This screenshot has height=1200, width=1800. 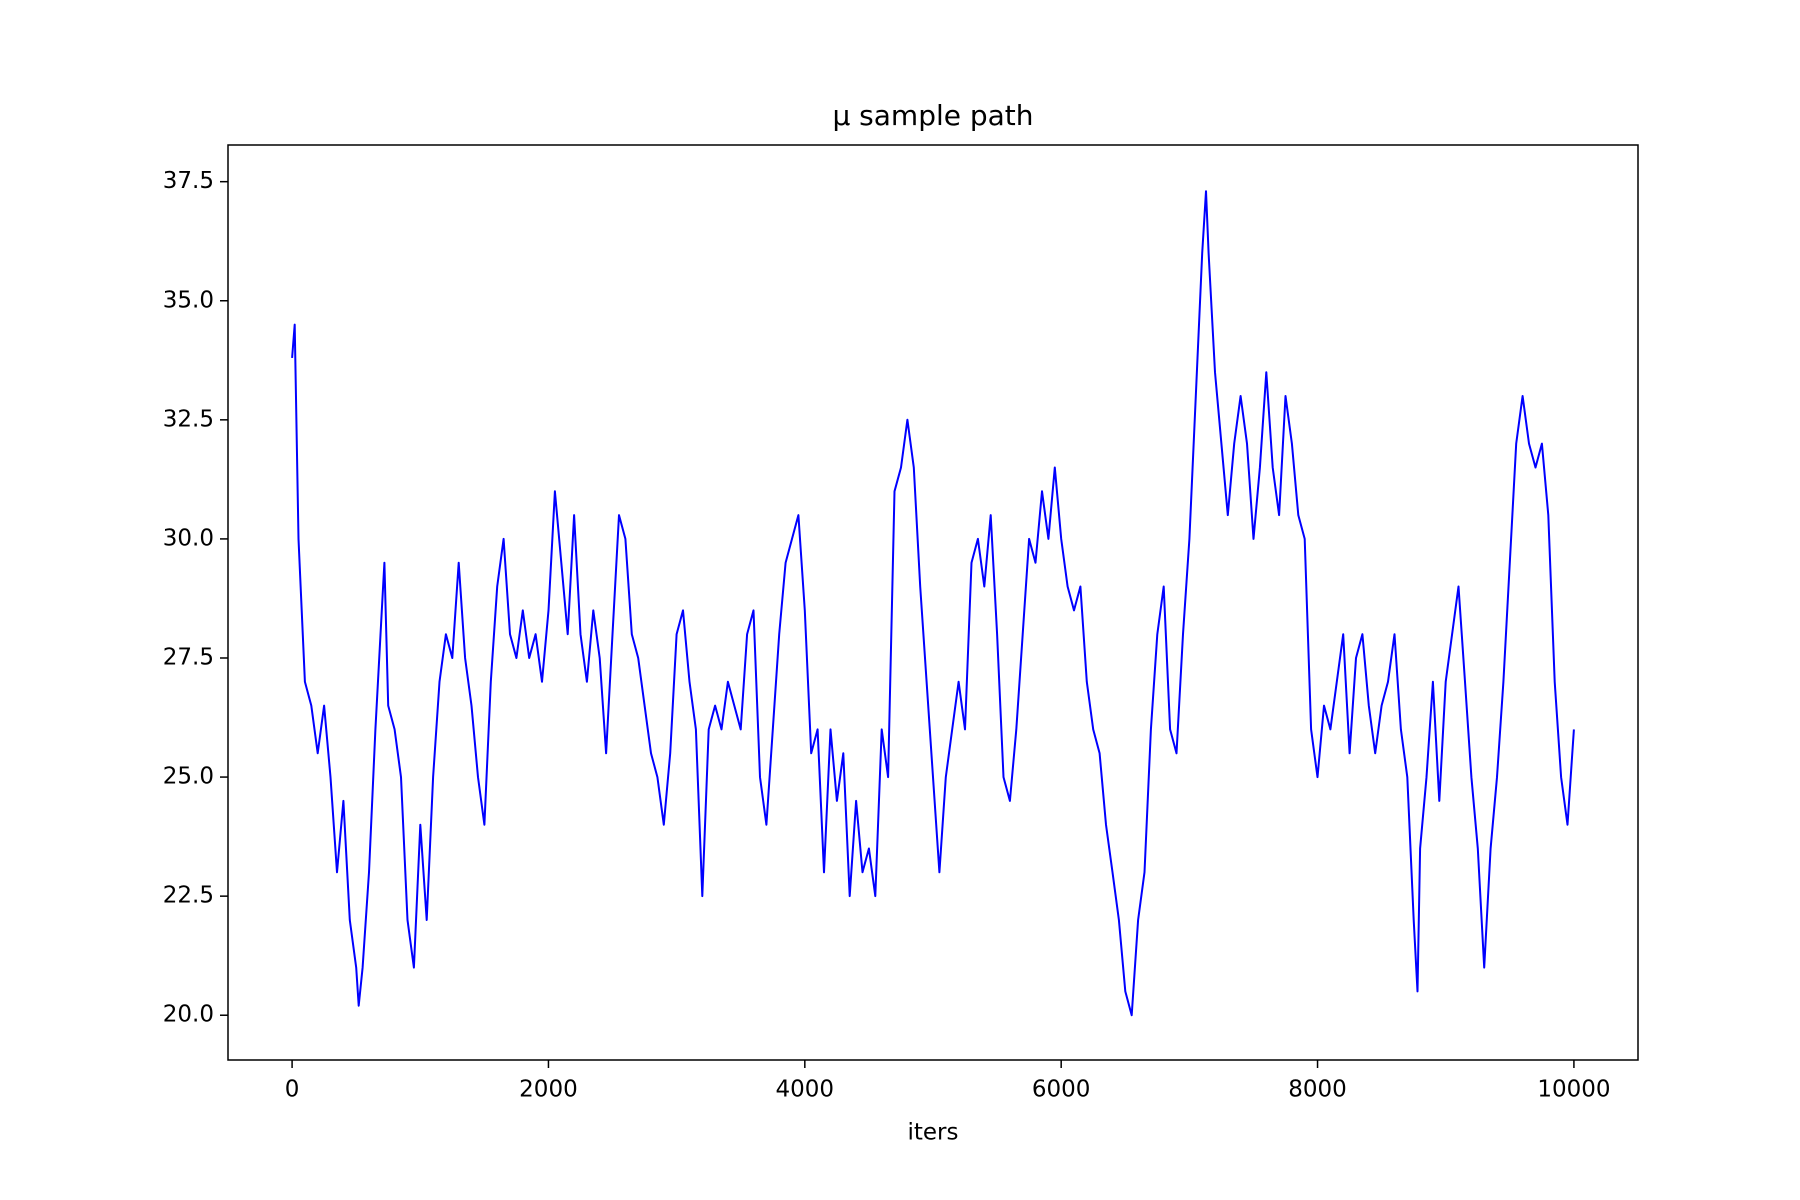 What do you see at coordinates (1573, 1090) in the screenshot?
I see `x-tick-label: 10000` at bounding box center [1573, 1090].